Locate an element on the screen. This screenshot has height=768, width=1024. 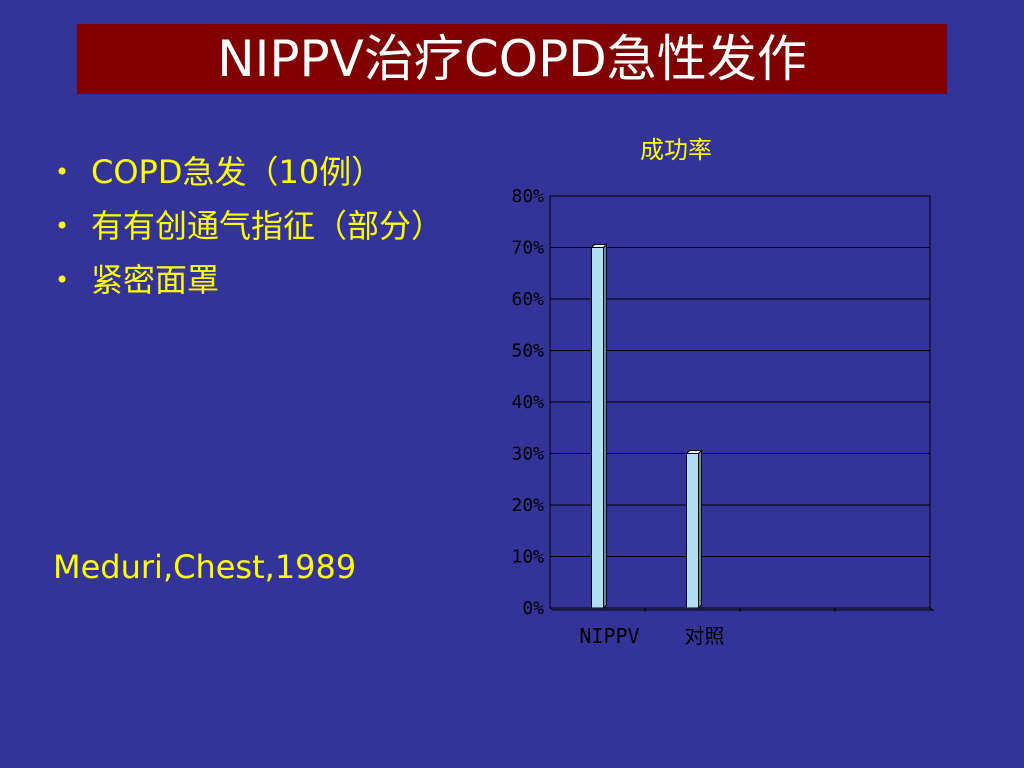
bullet-list: • COPD急发（10例） • 有有创通气指征（部分） • 紧密面罩 is located at coordinates (249, 226).